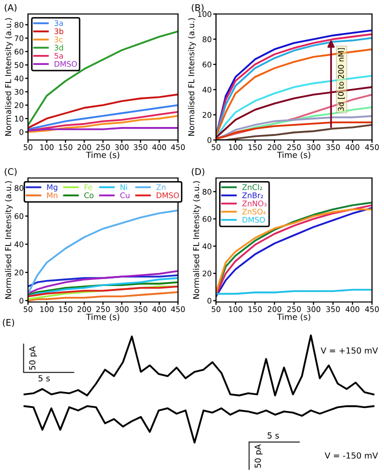 The height and width of the screenshot is (475, 384). I want to click on chart-title: (A), so click(10, 8).